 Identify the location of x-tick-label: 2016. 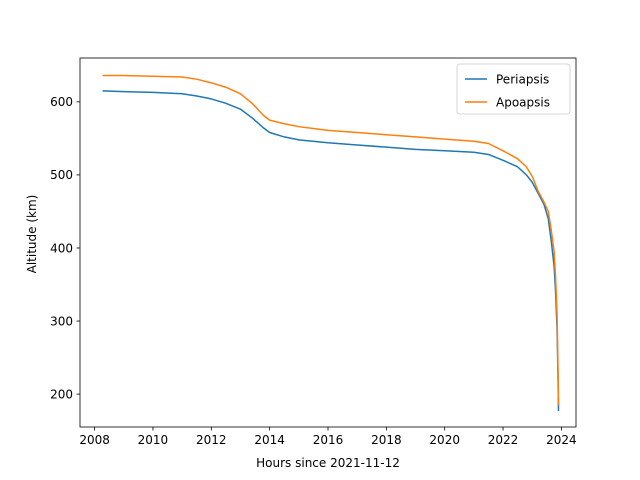
(328, 440).